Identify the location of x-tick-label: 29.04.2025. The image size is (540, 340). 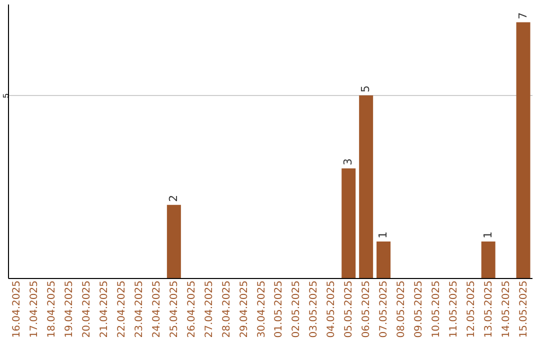
(244, 309).